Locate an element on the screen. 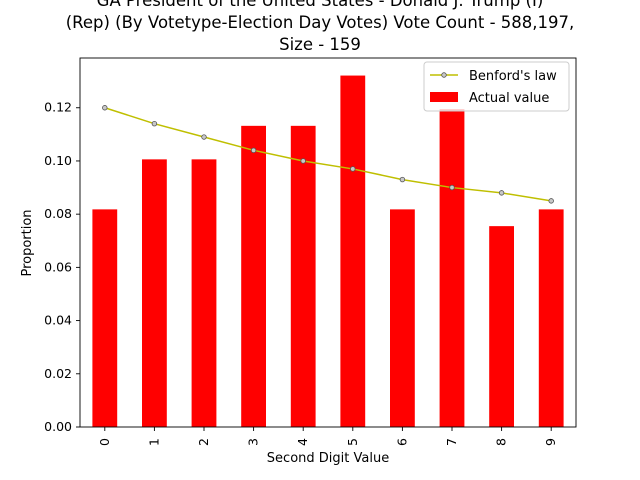 This screenshot has width=640, height=480. y-tick-label: 0.10 is located at coordinates (58, 160).